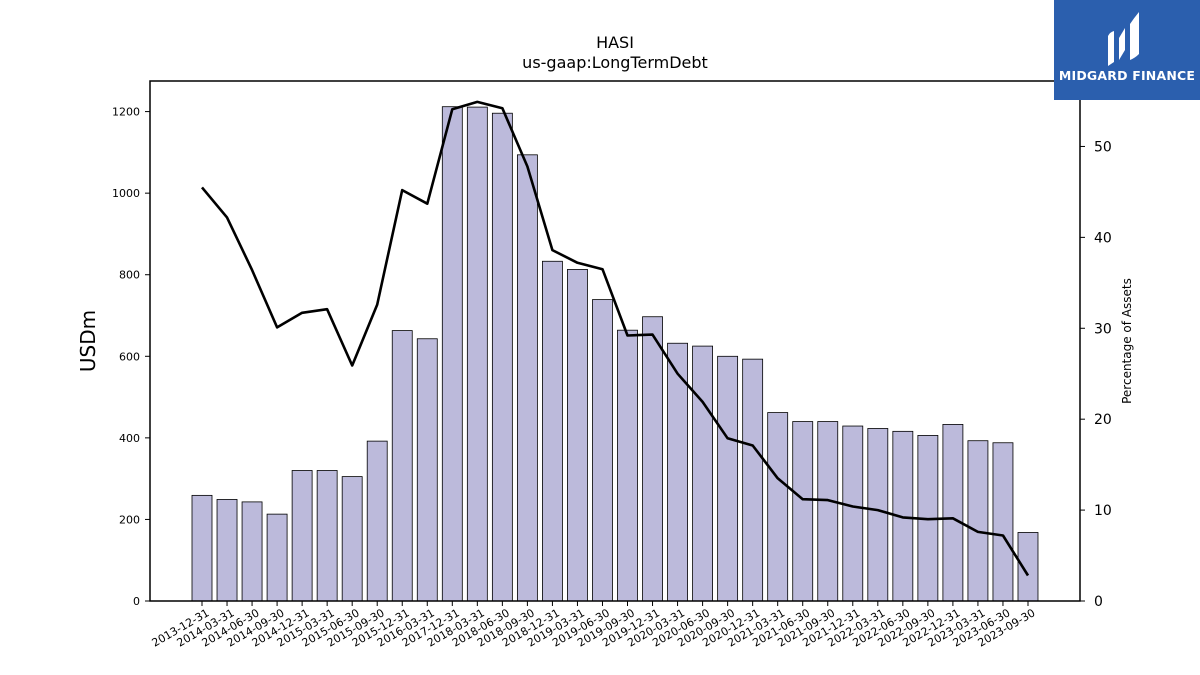  Describe the element at coordinates (1127, 341) in the screenshot. I see `y2-axis-label: Percentage of Assets` at that location.